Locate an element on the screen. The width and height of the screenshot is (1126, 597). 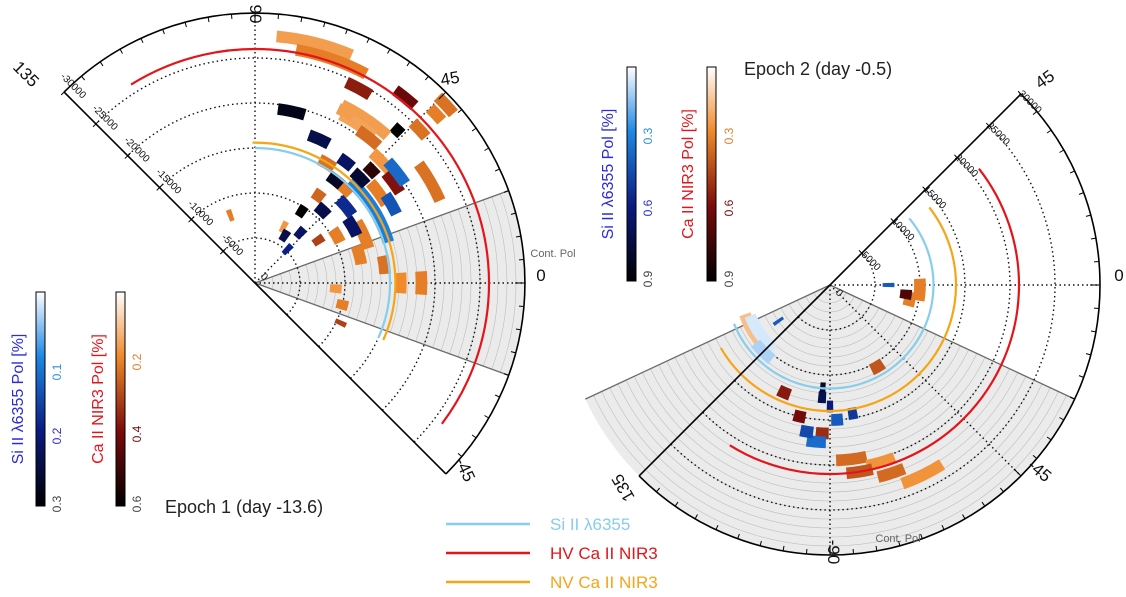
epoch-1-ca-tick: 0.4 is located at coordinates (137, 433).